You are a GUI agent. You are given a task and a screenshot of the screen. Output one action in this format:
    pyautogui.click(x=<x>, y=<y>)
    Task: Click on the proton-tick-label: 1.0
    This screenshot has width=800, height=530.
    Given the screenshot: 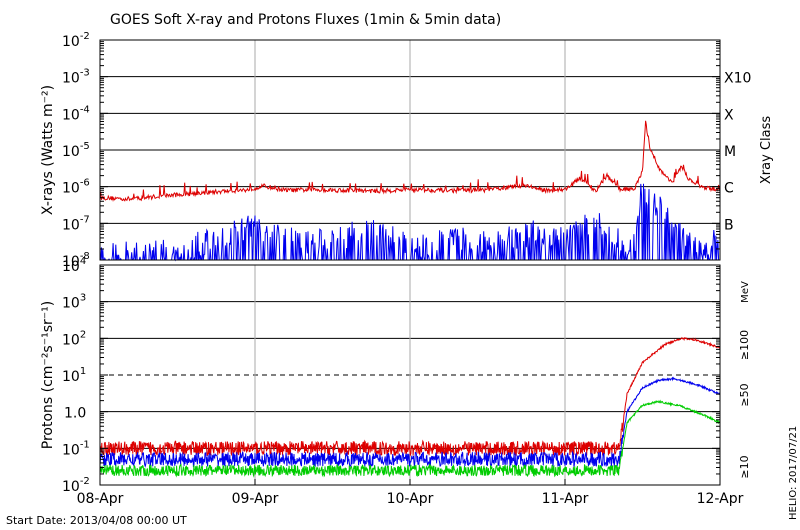 What is the action you would take?
    pyautogui.click(x=75, y=414)
    